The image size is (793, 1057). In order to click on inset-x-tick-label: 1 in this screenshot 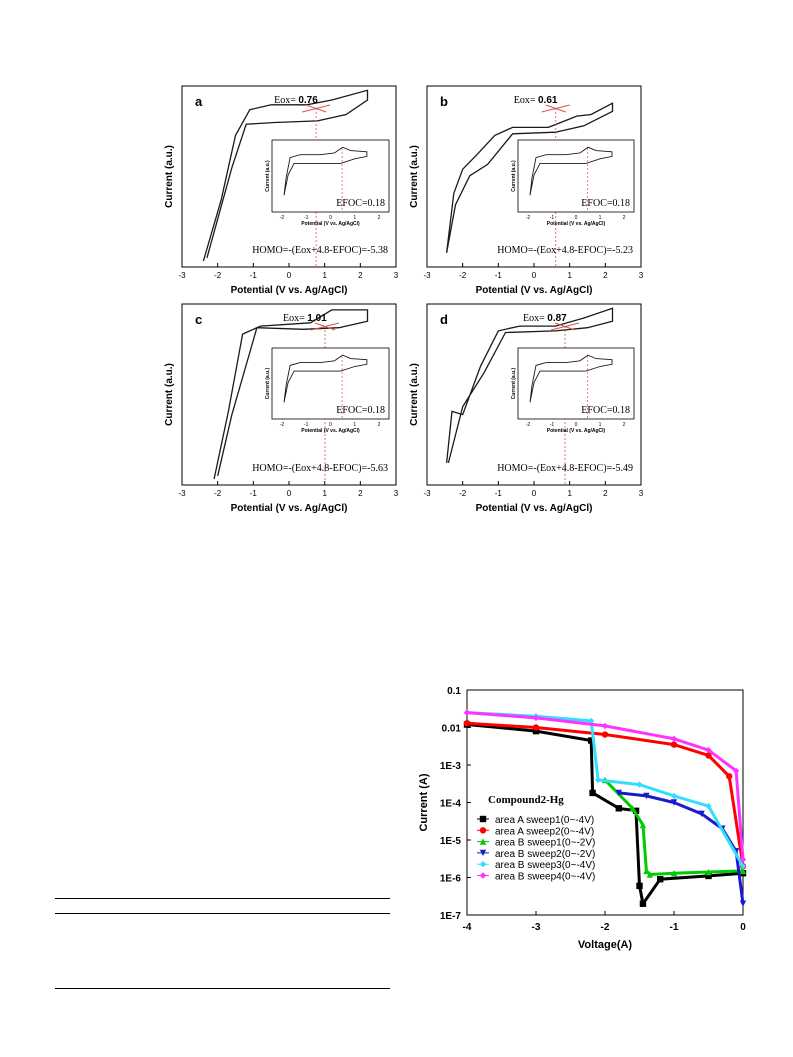, I will do `click(600, 218)`.